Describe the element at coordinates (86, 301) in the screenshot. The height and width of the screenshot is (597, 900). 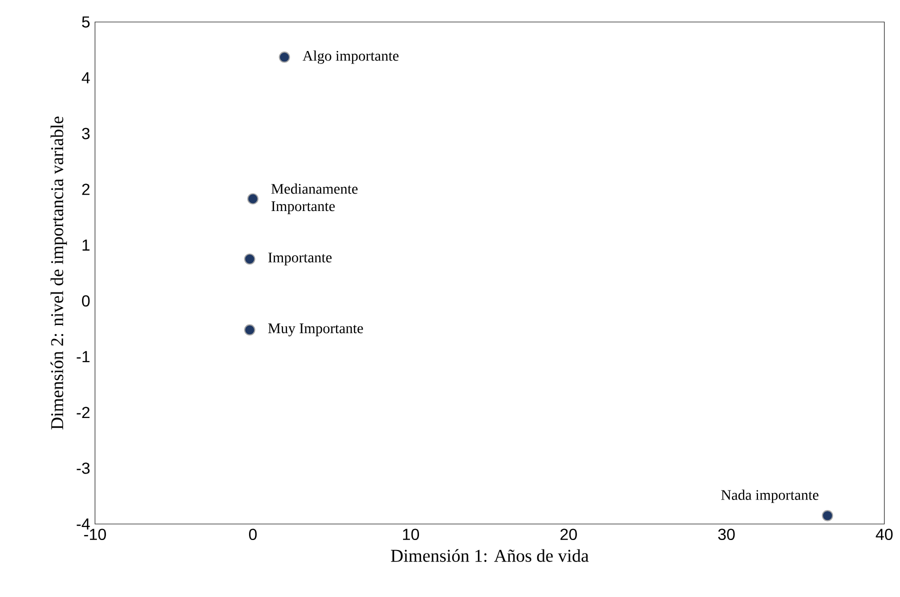
I see `y-tick-label: 0` at that location.